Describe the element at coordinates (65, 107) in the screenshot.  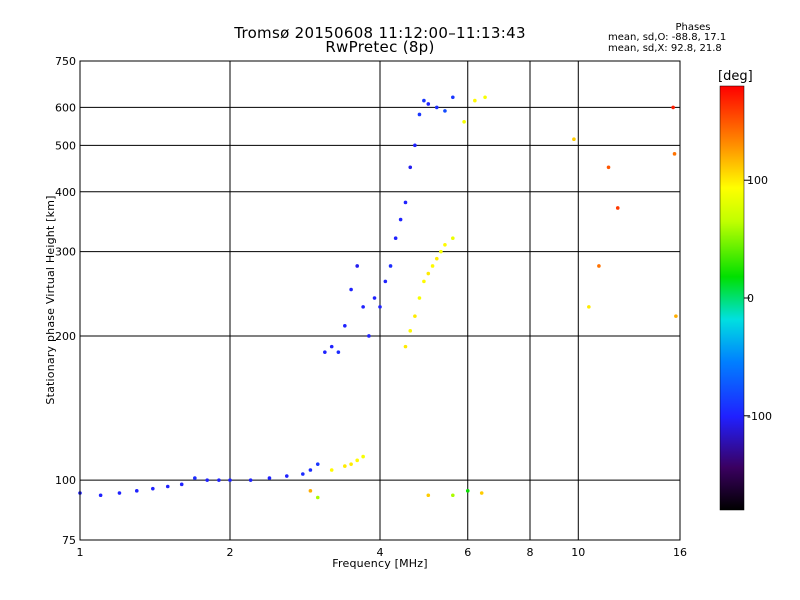
I see `y-tick-label: 600` at that location.